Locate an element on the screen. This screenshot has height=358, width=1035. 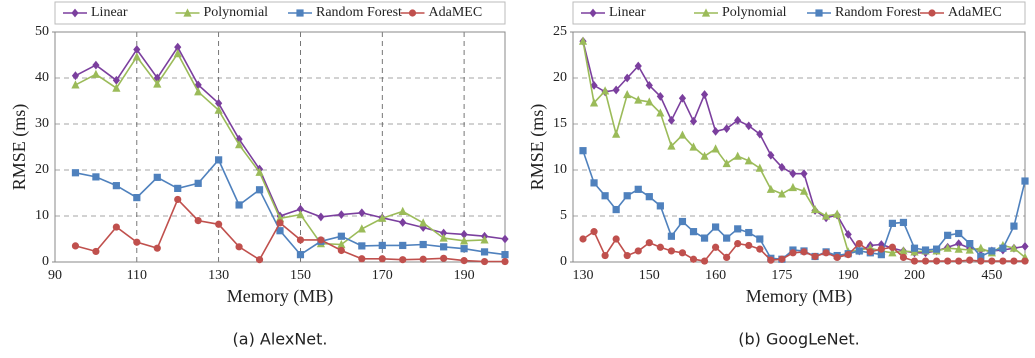
legend-label: Polynomial is located at coordinates (754, 12).